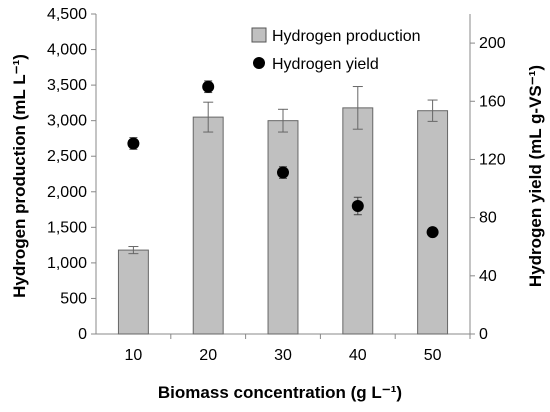 The height and width of the screenshot is (412, 550). Describe the element at coordinates (492, 189) in the screenshot. I see `right-tick-labels: 0 40 80 120 160 200` at that location.